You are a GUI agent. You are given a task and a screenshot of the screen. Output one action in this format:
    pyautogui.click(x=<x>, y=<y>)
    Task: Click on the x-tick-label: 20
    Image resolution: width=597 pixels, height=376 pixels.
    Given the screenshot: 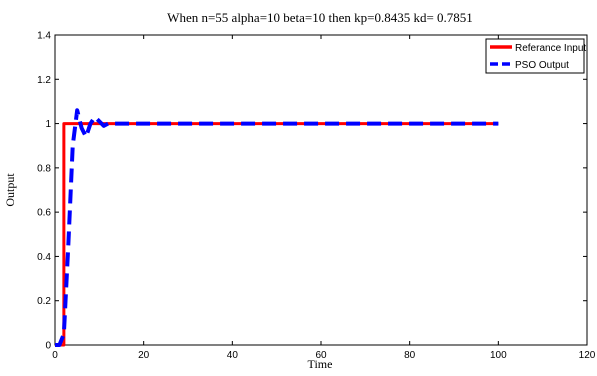 What is the action you would take?
    pyautogui.click(x=144, y=355)
    